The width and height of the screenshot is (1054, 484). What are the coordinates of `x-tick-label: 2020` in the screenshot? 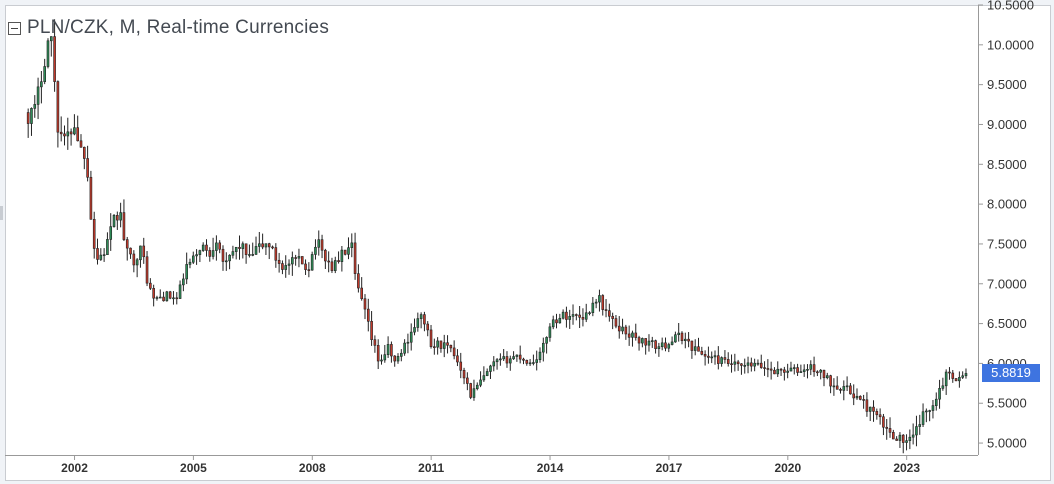 It's located at (787, 468).